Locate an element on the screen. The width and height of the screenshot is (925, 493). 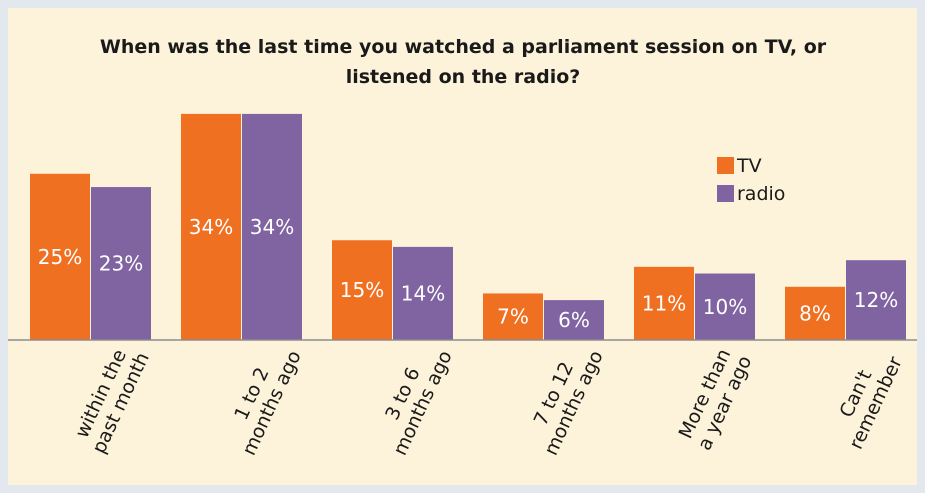
value-label-radio-4: 10% is located at coordinates (725, 307).